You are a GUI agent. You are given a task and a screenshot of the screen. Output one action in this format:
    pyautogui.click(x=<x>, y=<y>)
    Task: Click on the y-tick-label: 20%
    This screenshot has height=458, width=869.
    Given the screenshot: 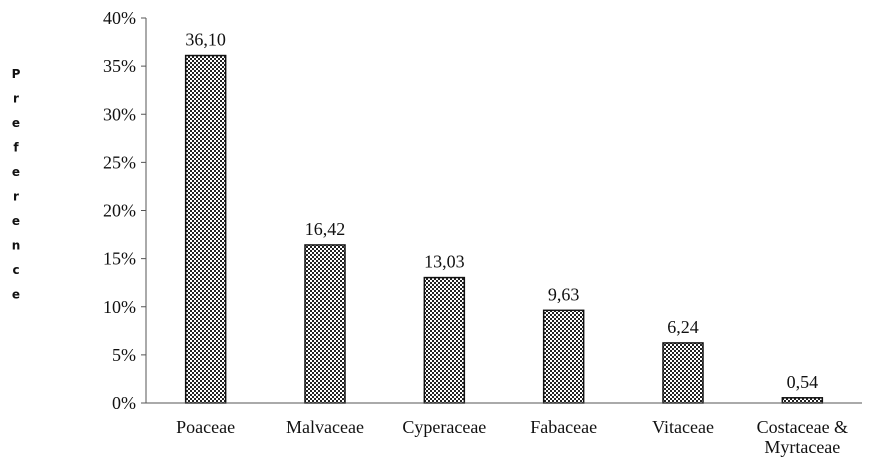 What is the action you would take?
    pyautogui.click(x=119, y=211)
    